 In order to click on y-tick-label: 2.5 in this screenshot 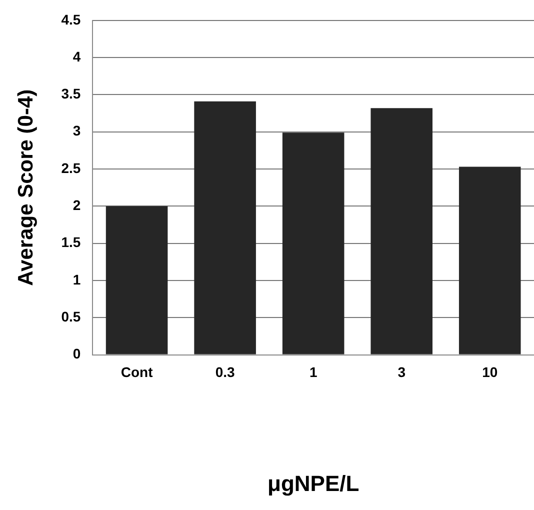, I will do `click(71, 168)`.